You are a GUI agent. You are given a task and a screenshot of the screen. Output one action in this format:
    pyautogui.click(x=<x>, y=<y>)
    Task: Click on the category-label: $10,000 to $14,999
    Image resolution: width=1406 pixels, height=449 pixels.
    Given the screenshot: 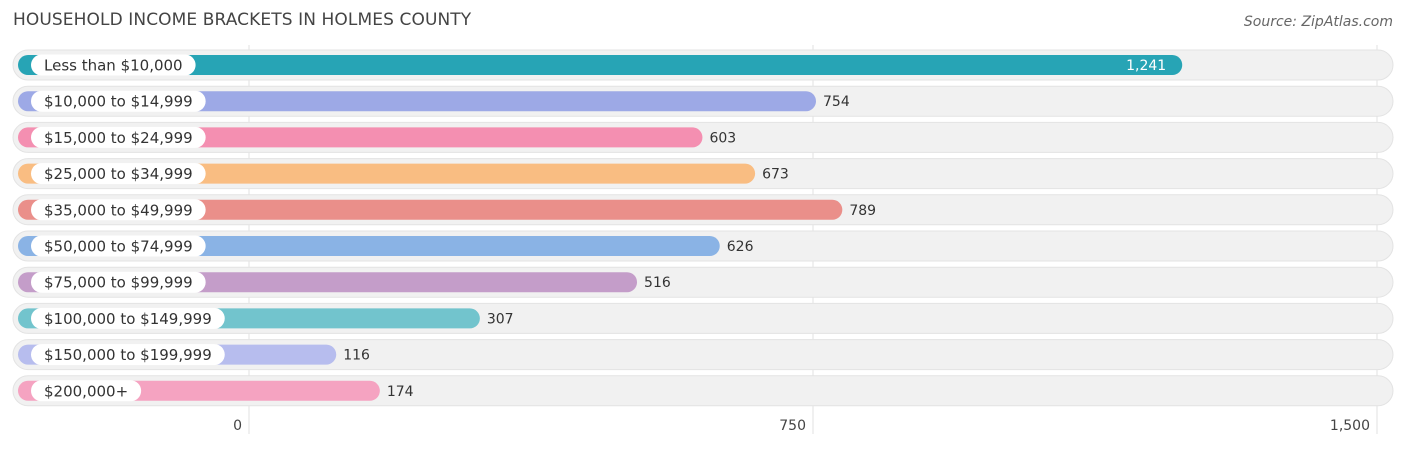 What is the action you would take?
    pyautogui.click(x=118, y=102)
    